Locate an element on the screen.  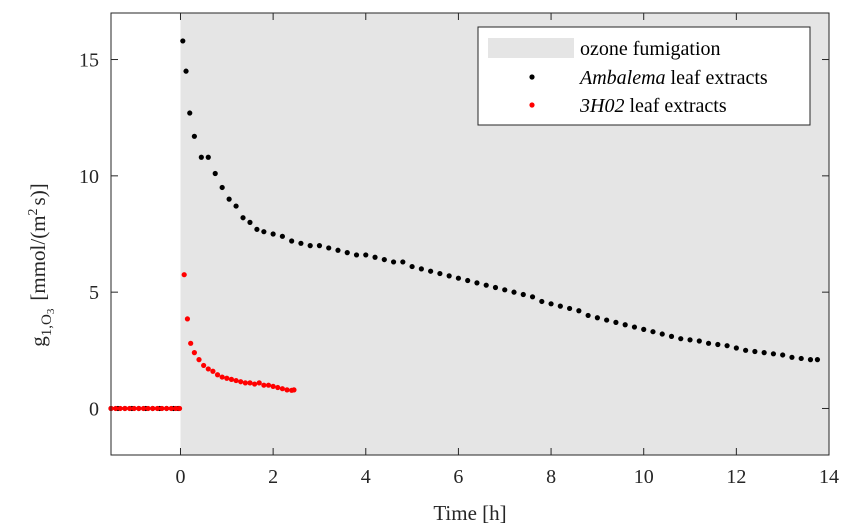
legend-label-ambalema: Ambalema leaf extracts is located at coordinates (673, 78).